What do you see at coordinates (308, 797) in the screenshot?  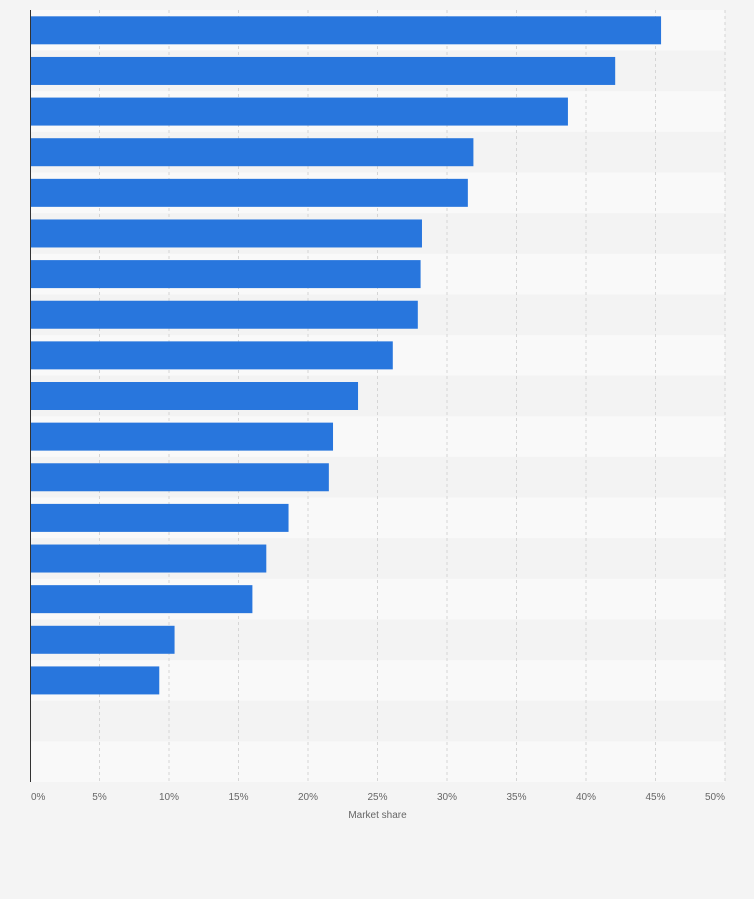 I see `x-tick-label: 20%` at bounding box center [308, 797].